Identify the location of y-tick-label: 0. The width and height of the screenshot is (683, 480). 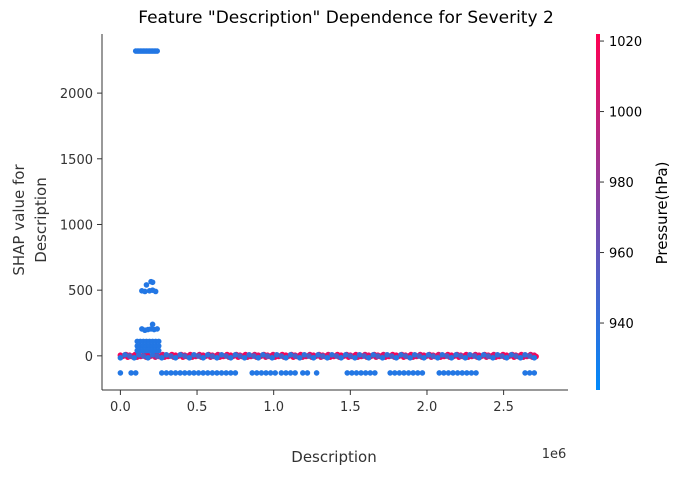
(89, 357).